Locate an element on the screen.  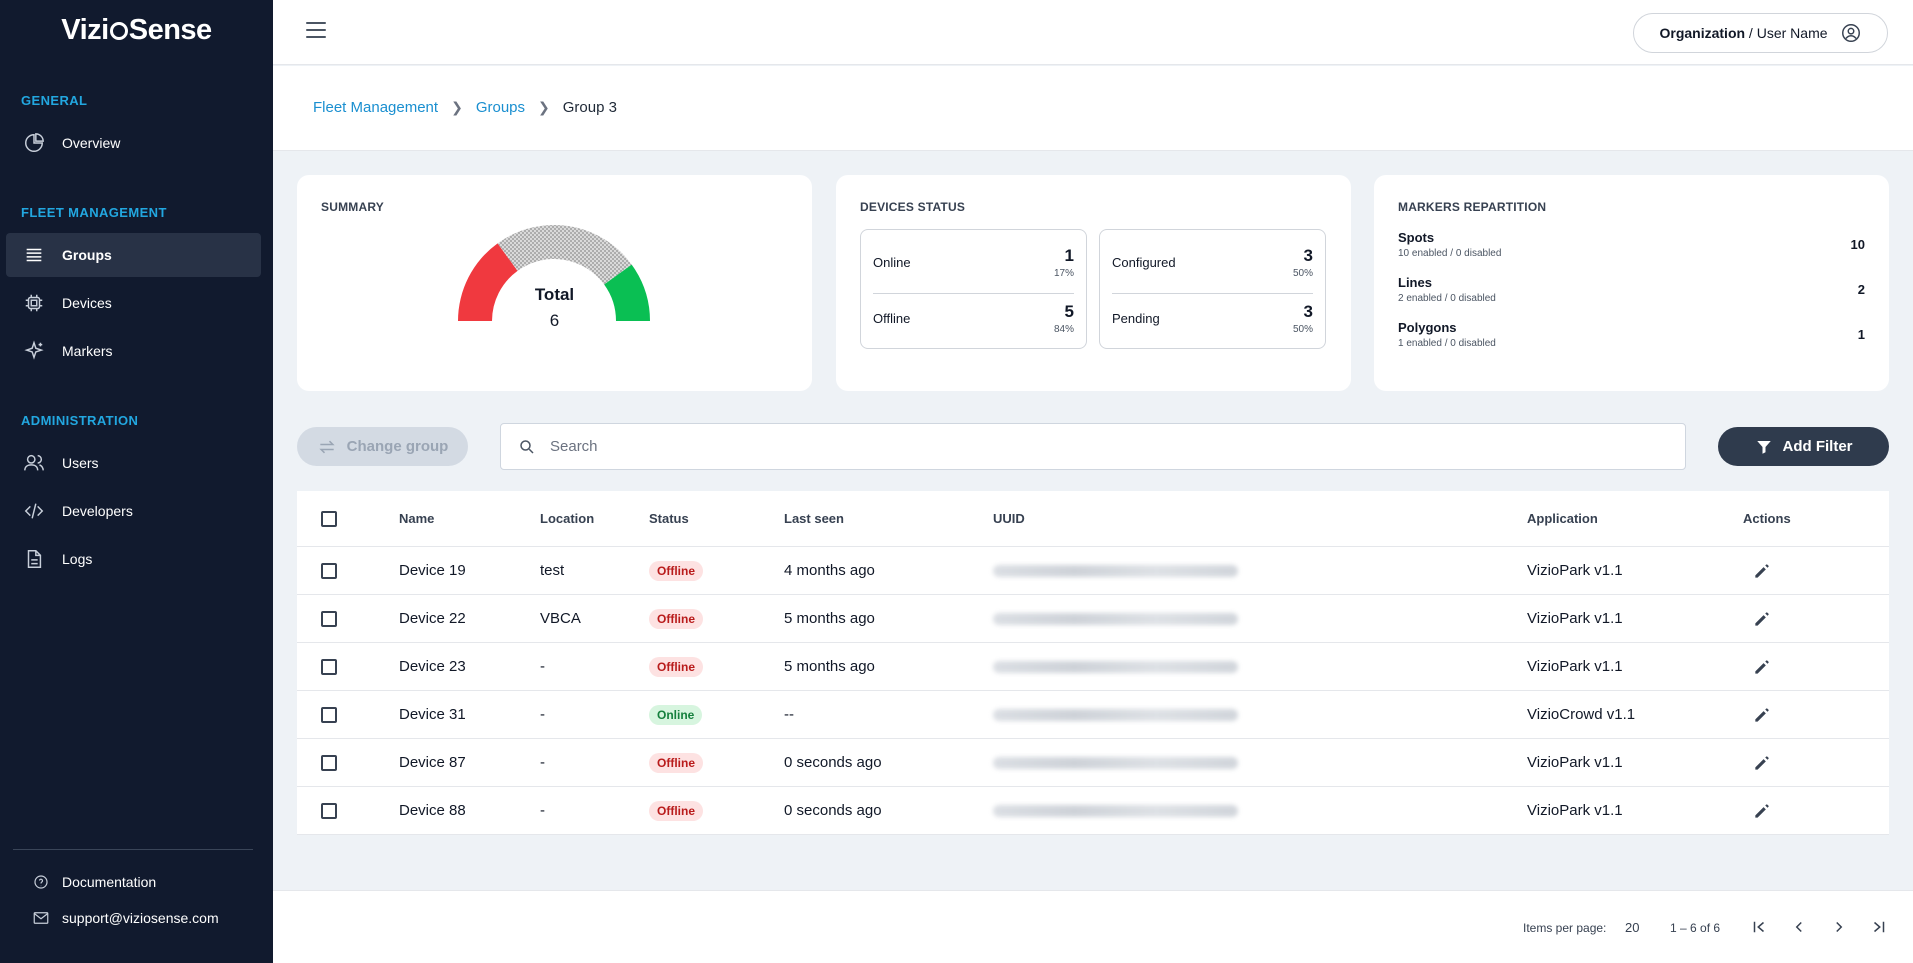
uuid-redacted is located at coordinates (1115, 810).